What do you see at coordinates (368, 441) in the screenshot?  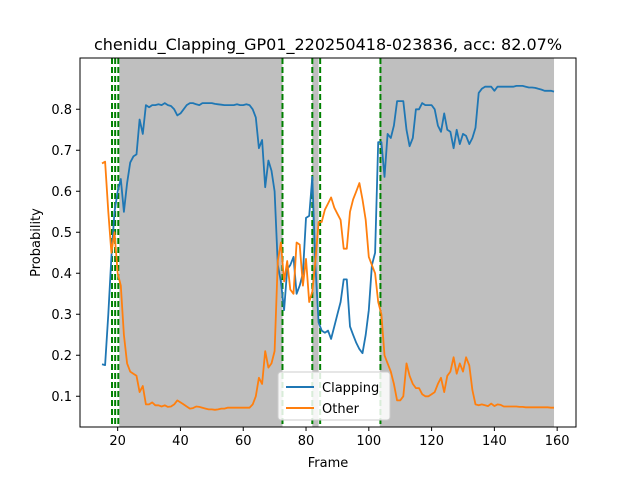 I see `x-tick-label: 100` at bounding box center [368, 441].